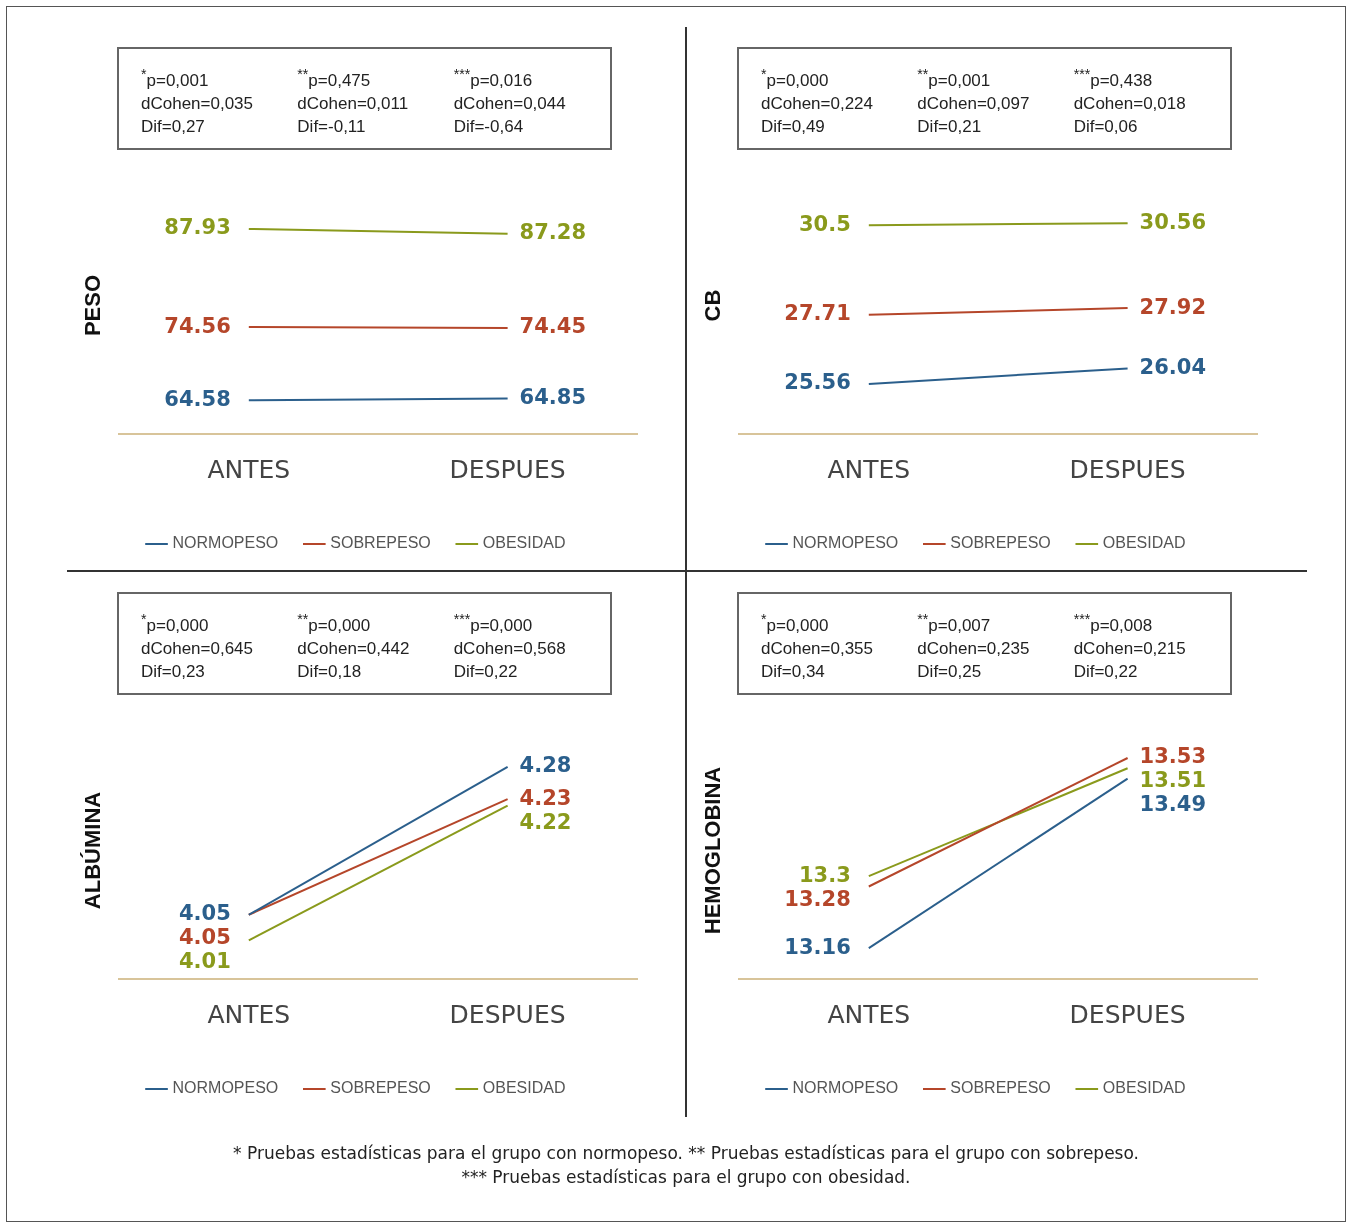  Describe the element at coordinates (545, 765) in the screenshot. I see `data-label: 4.28` at that location.